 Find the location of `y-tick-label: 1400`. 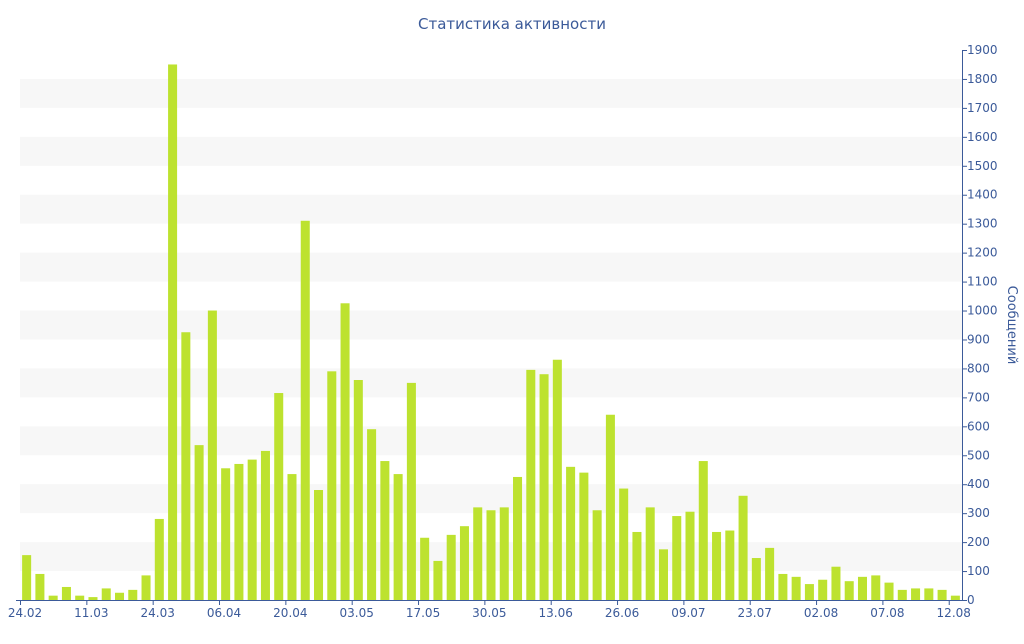

y-tick-label: 1400 is located at coordinates (982, 195).